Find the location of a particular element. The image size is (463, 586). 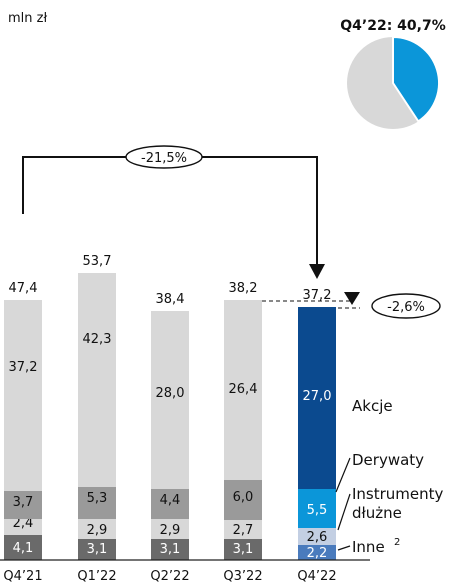

segment-value-label: 2,7 is located at coordinates (243, 530).